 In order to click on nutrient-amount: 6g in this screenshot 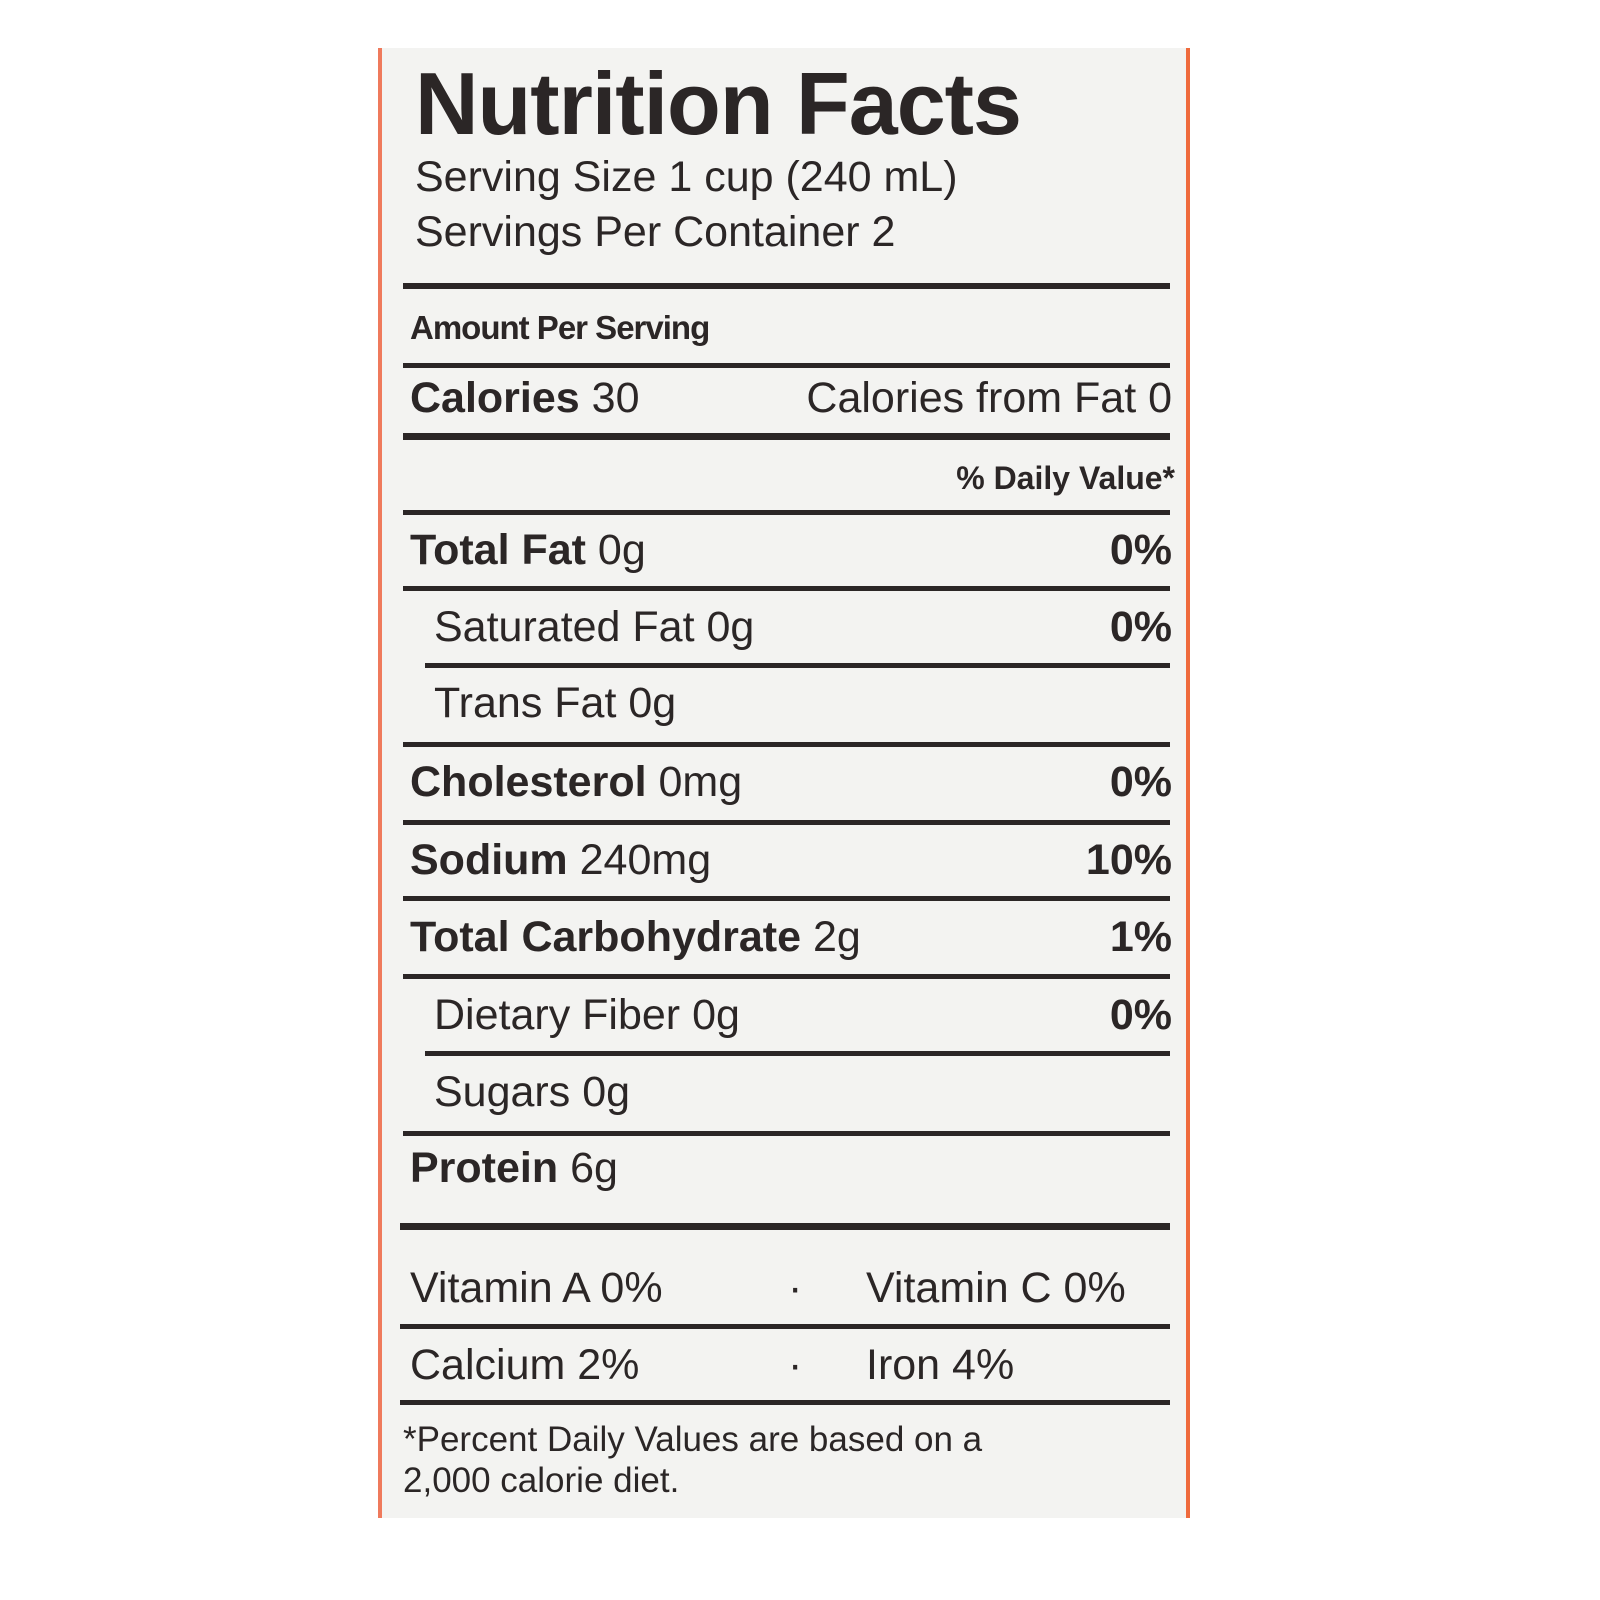, I will do `click(594, 1168)`.